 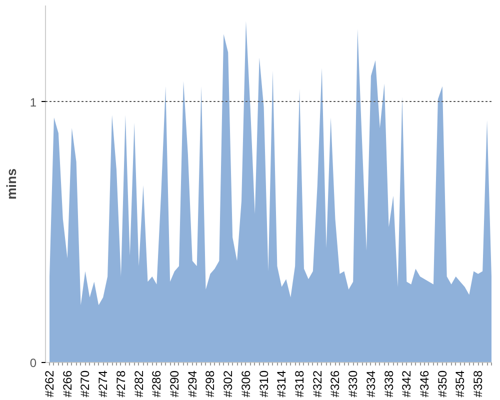 I want to click on x-tick-label: #298, so click(x=210, y=384).